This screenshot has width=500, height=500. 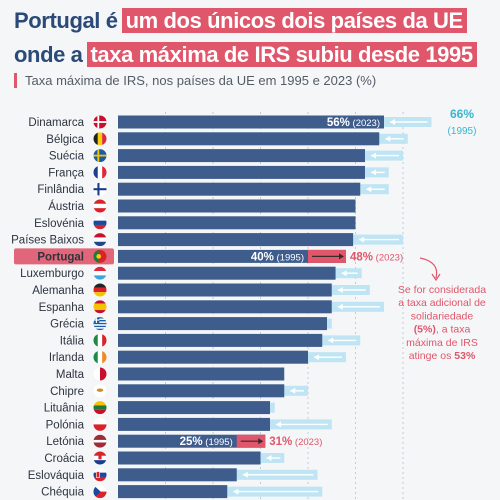 What do you see at coordinates (442, 316) in the screenshot?
I see `note-line: solidariedade` at bounding box center [442, 316].